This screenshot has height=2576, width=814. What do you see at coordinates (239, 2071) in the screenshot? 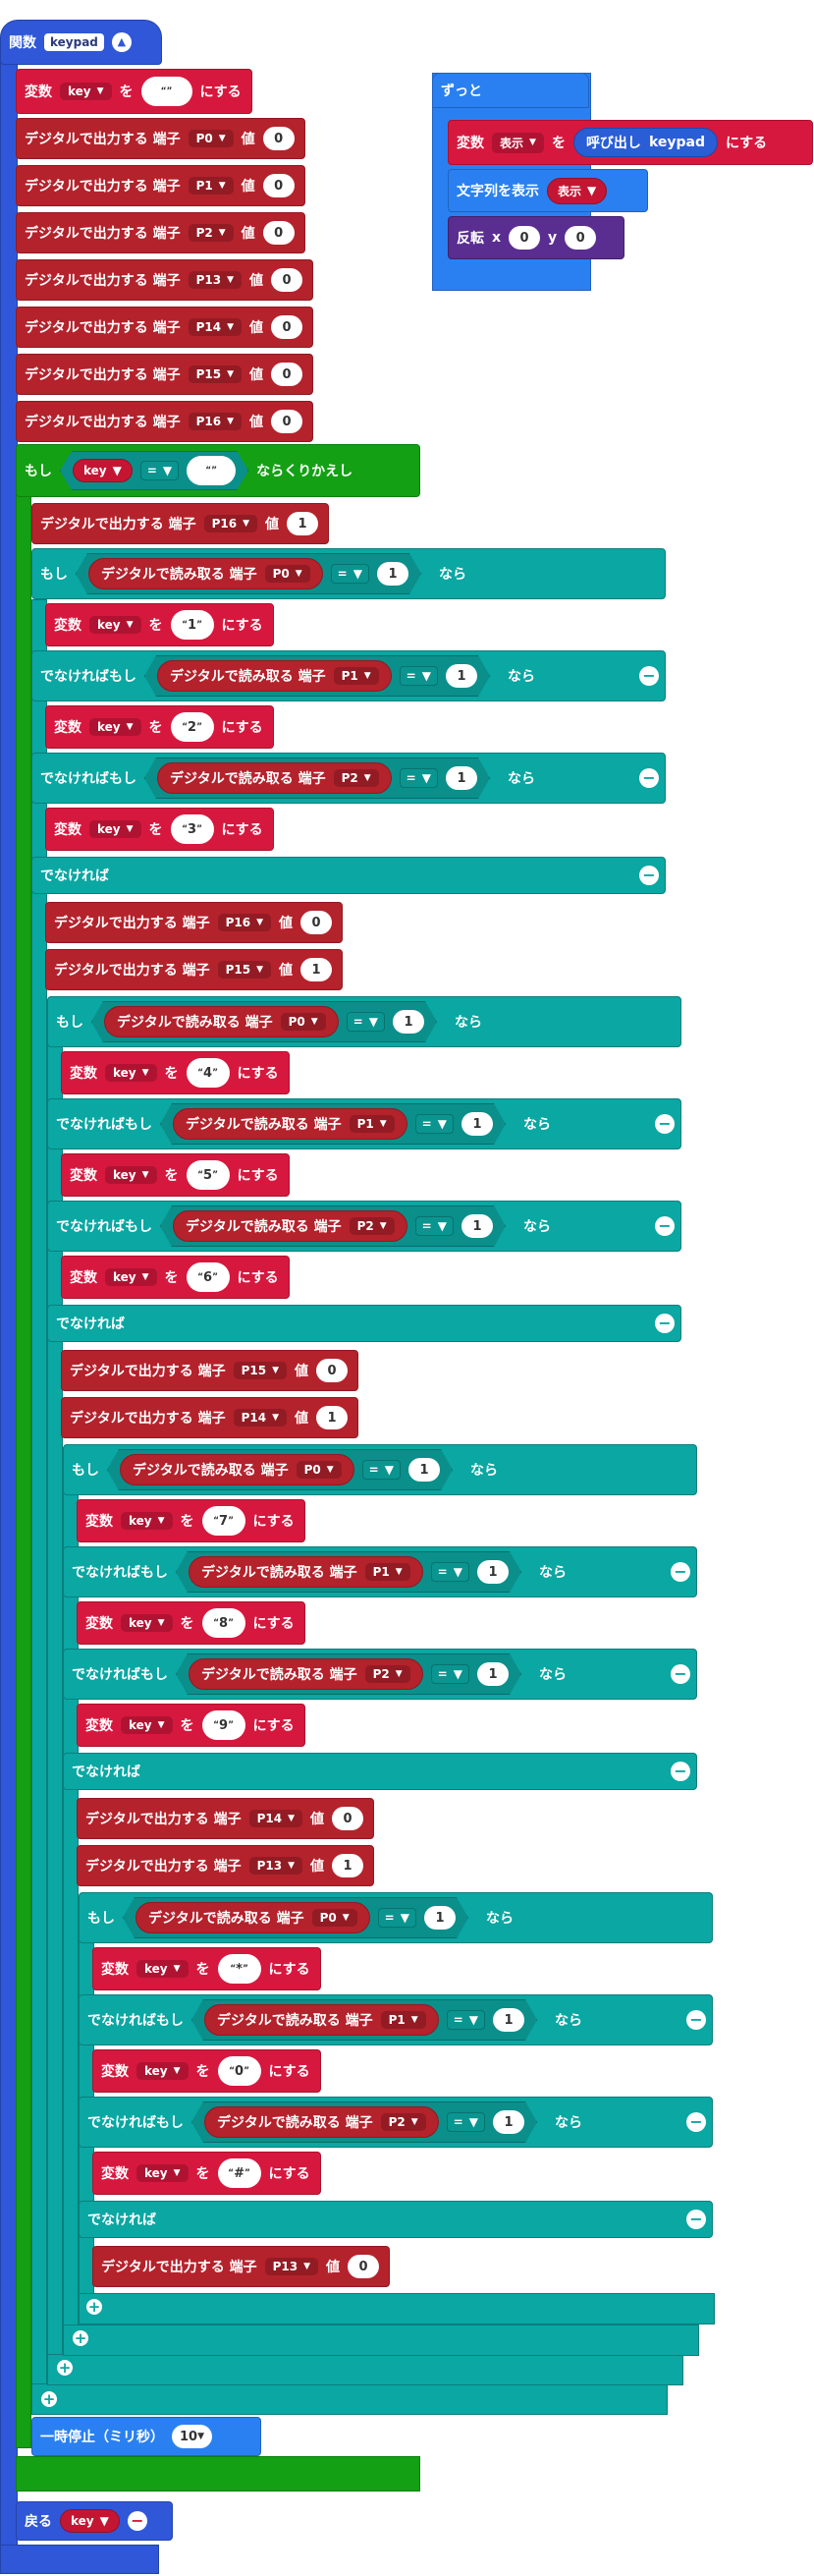
I see `string-input: “0”` at bounding box center [239, 2071].